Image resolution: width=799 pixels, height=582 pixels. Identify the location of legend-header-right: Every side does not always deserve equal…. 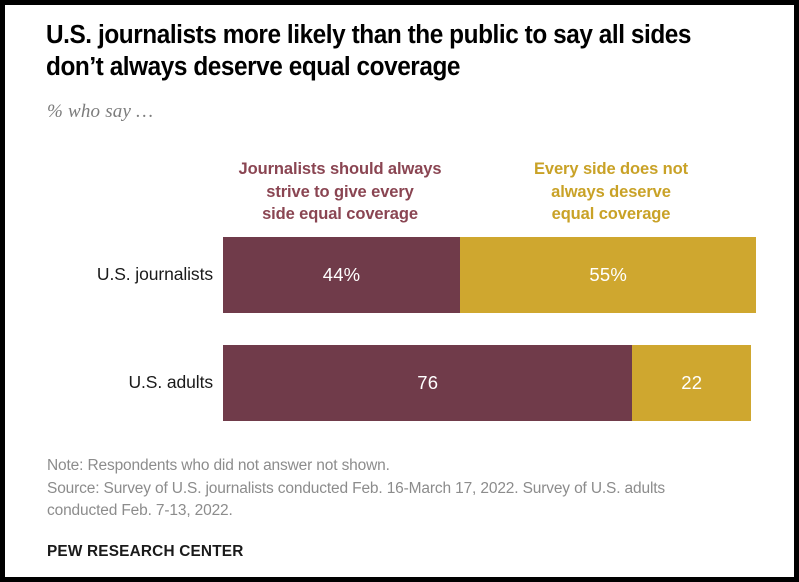
(611, 192).